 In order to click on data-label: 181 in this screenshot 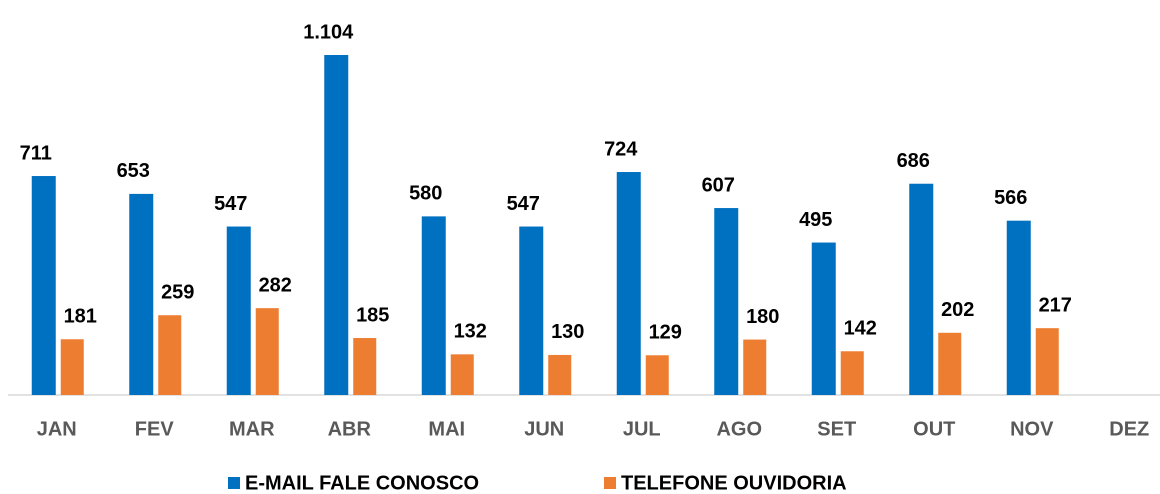, I will do `click(80, 317)`.